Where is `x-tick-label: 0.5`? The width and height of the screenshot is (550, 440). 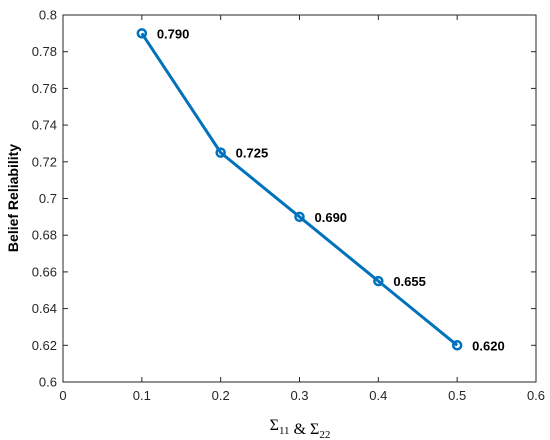
x-tick-label: 0.5 is located at coordinates (457, 395).